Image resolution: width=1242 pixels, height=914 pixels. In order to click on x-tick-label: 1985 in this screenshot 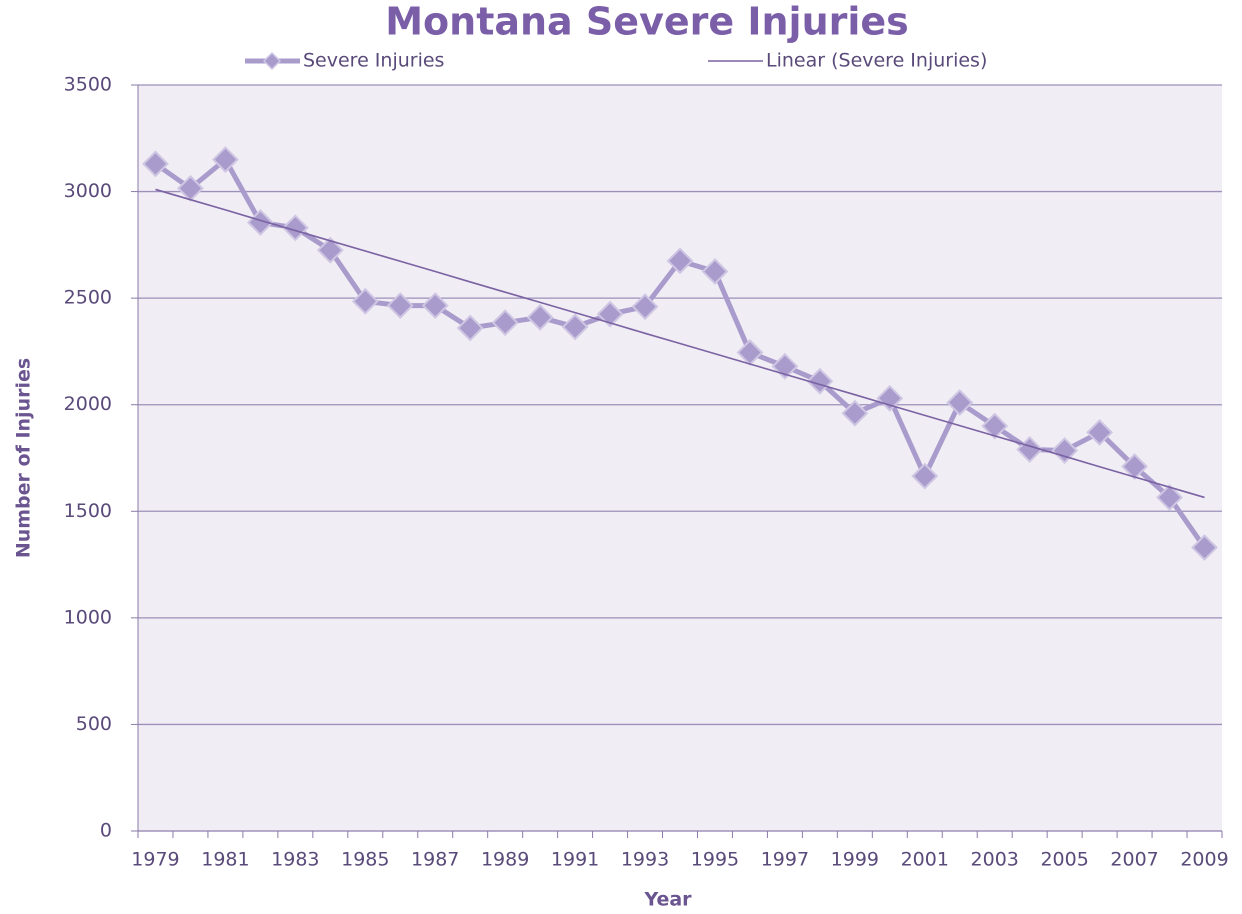, I will do `click(365, 860)`.